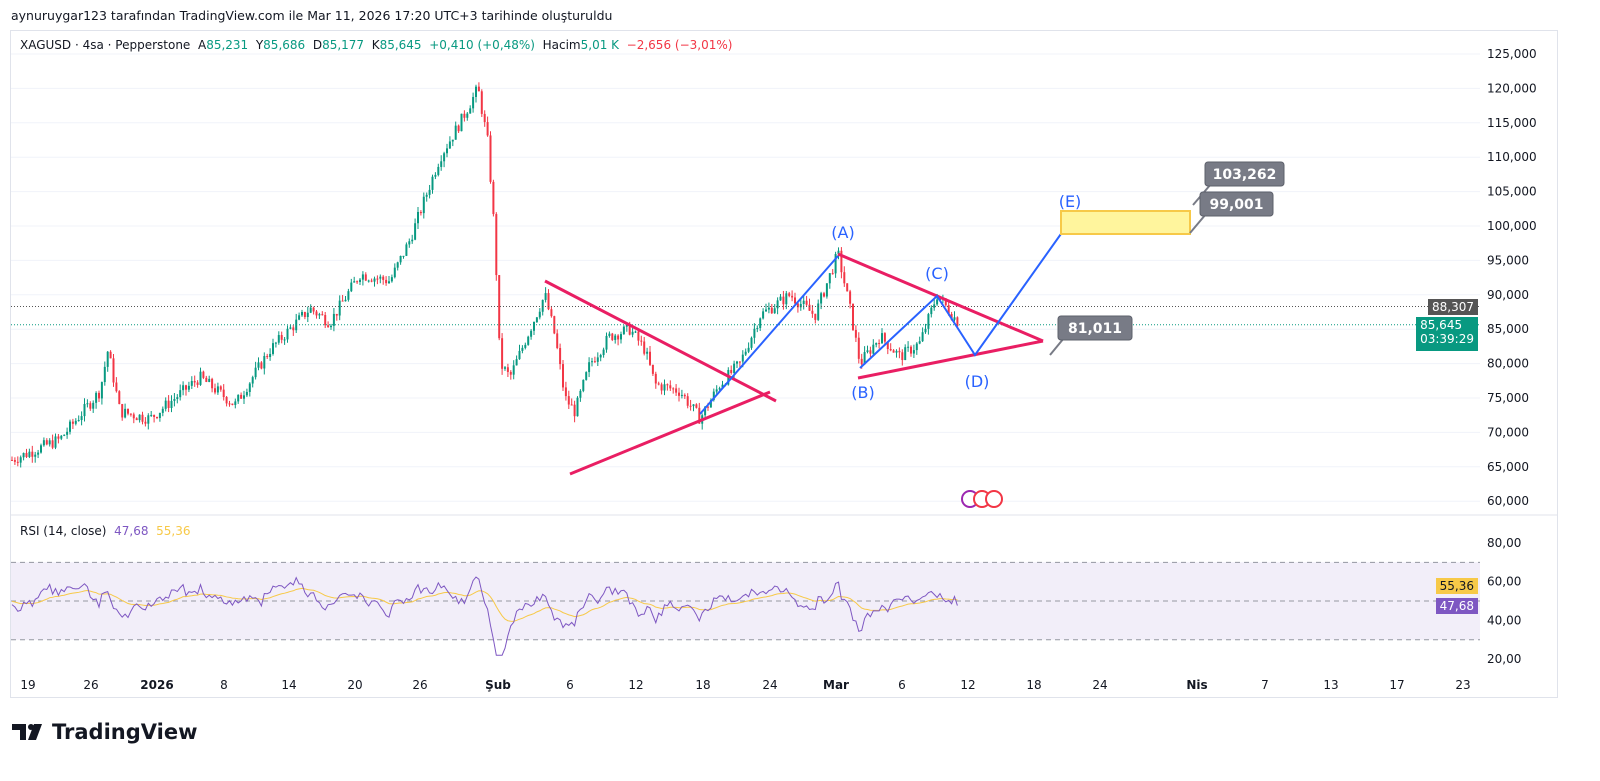 This screenshot has width=1600, height=781. What do you see at coordinates (1099, 685) in the screenshot?
I see `time-tick: 24` at bounding box center [1099, 685].